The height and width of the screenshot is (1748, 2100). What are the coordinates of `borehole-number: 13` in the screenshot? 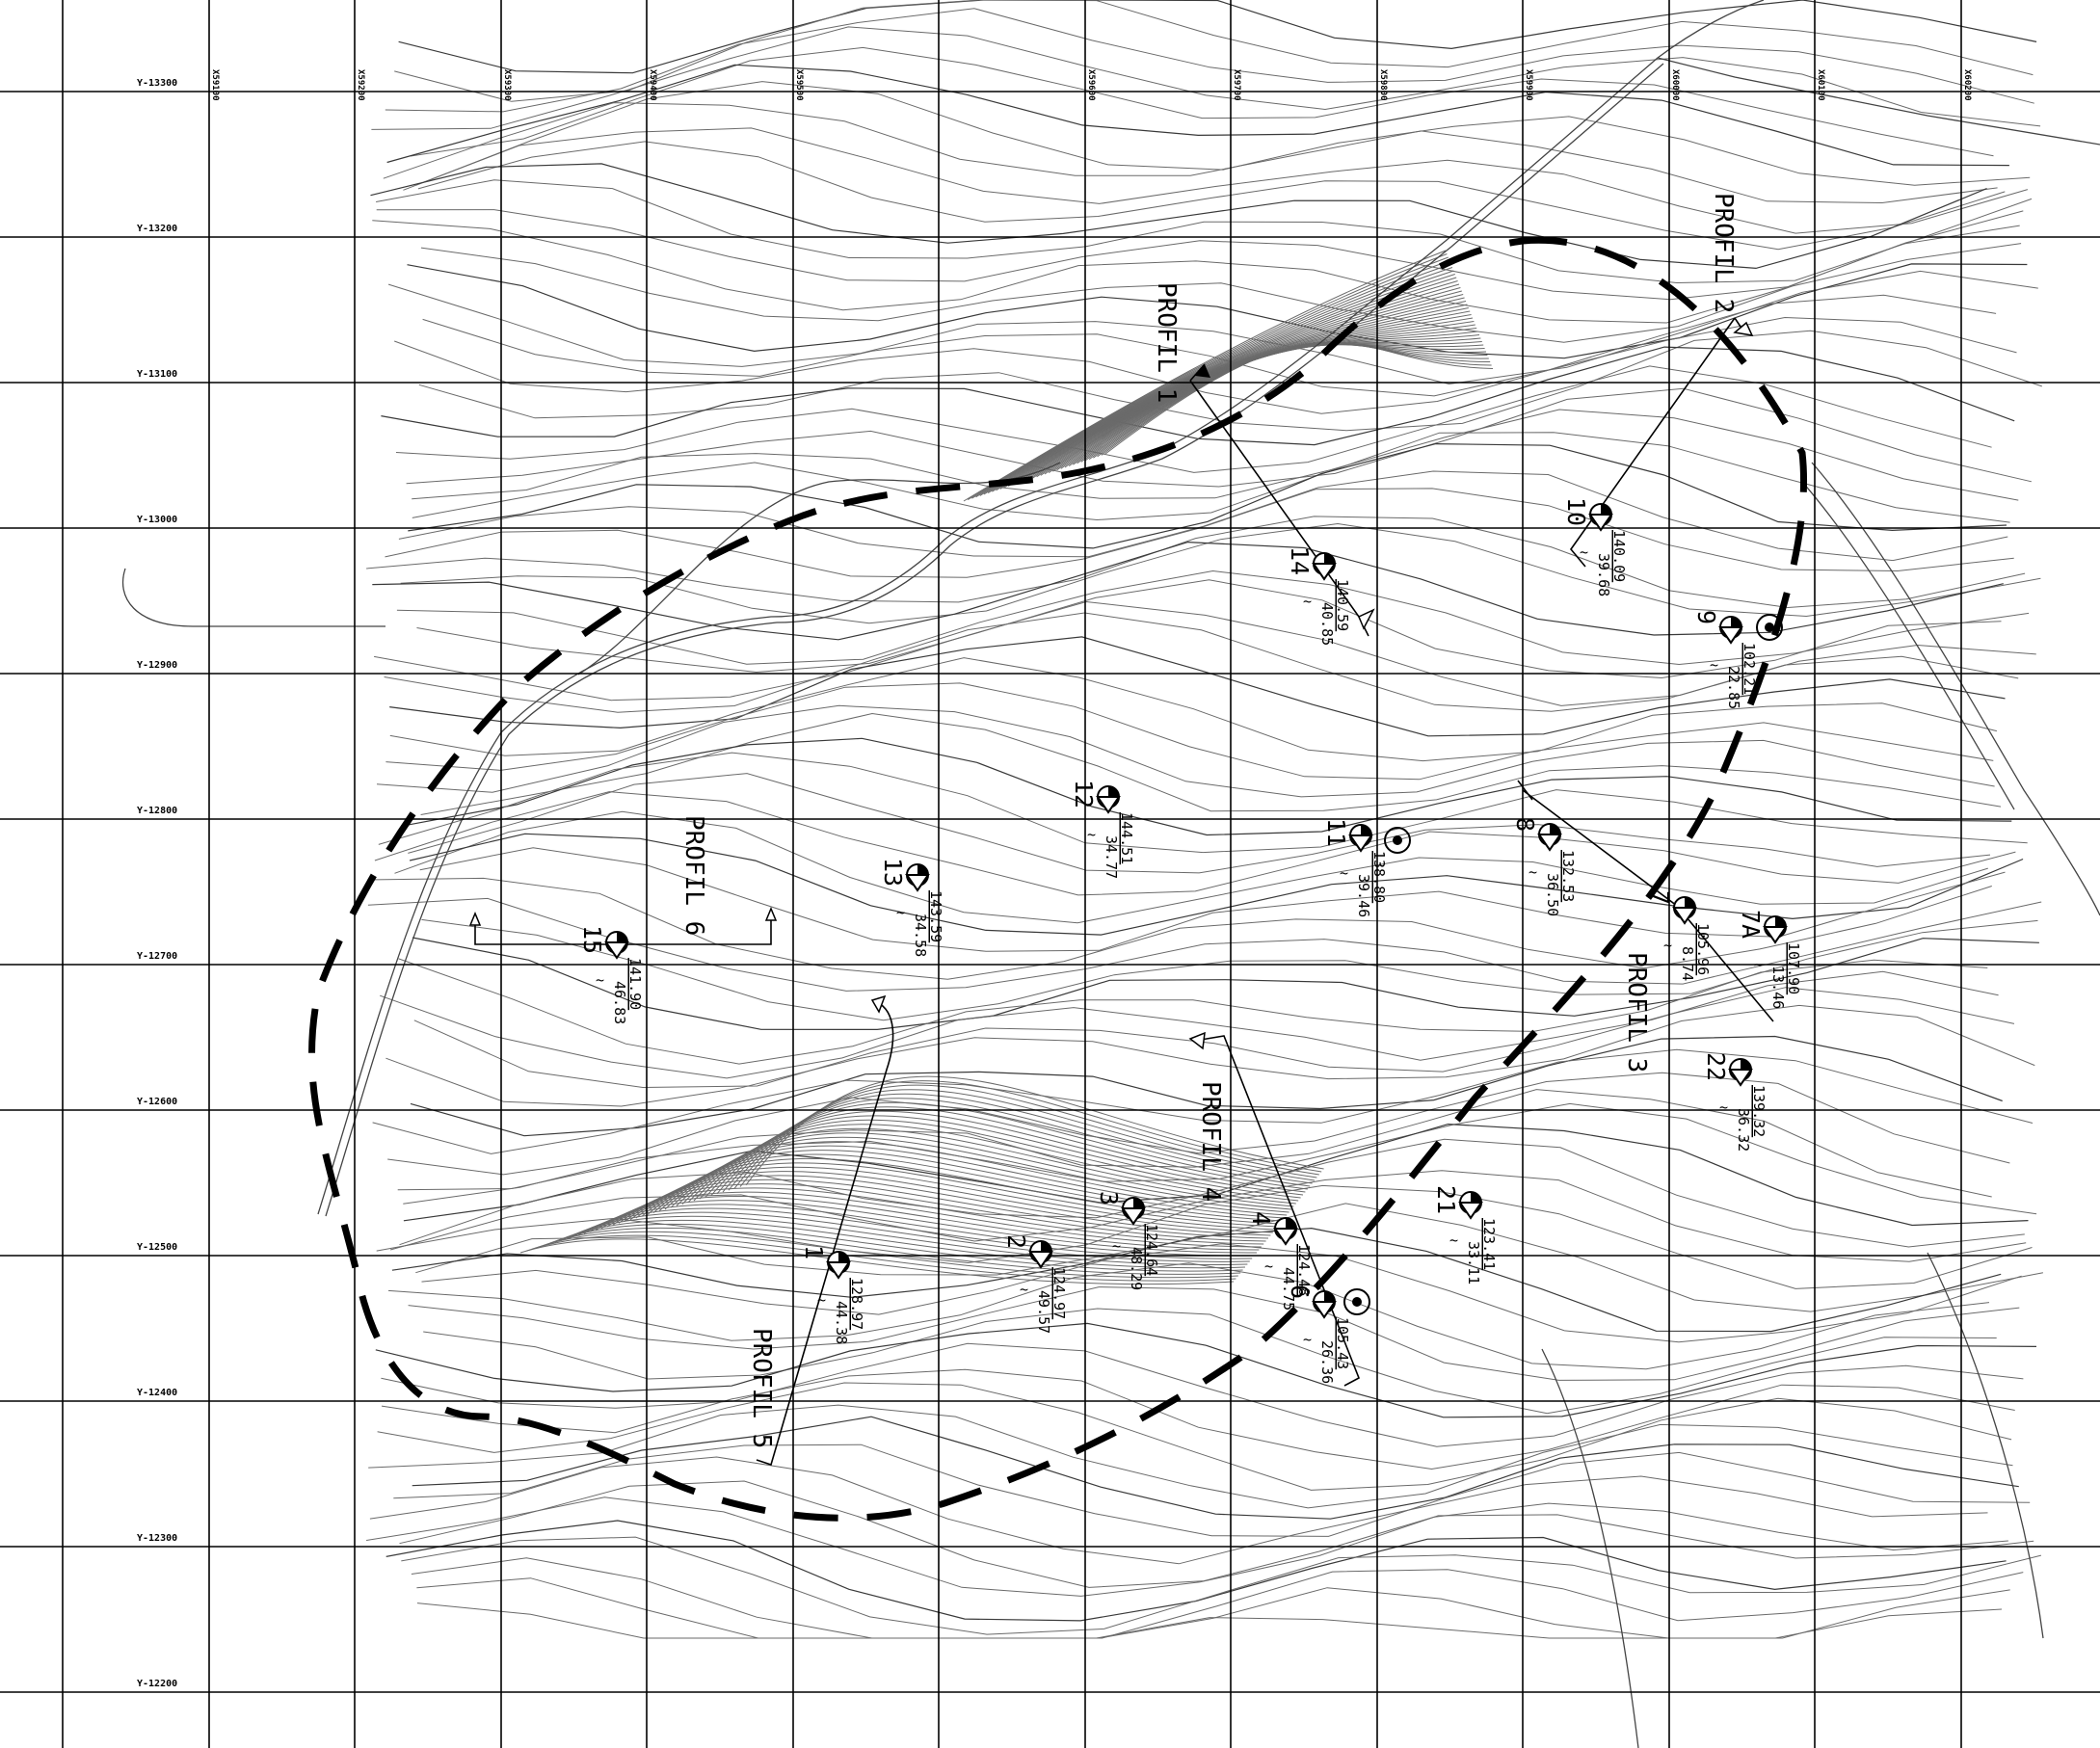 It's located at (893, 872).